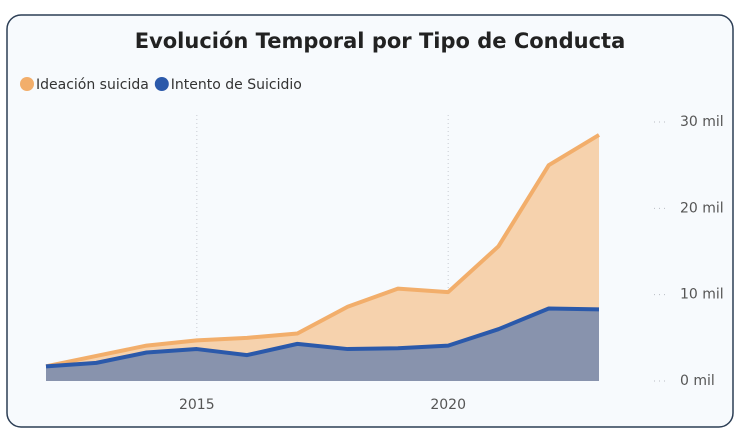  What do you see at coordinates (448, 405) in the screenshot?
I see `x-tick-label: 2020` at bounding box center [448, 405].